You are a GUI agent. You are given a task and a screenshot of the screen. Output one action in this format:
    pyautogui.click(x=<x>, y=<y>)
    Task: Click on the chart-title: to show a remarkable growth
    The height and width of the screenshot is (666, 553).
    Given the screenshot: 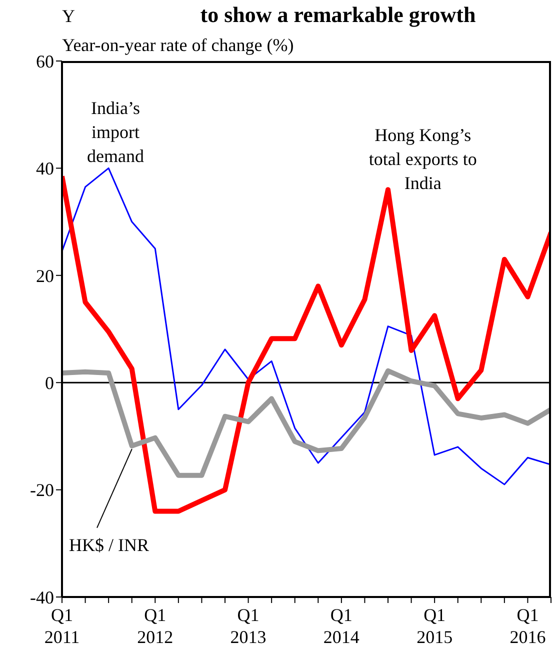 What is the action you would take?
    pyautogui.click(x=338, y=15)
    